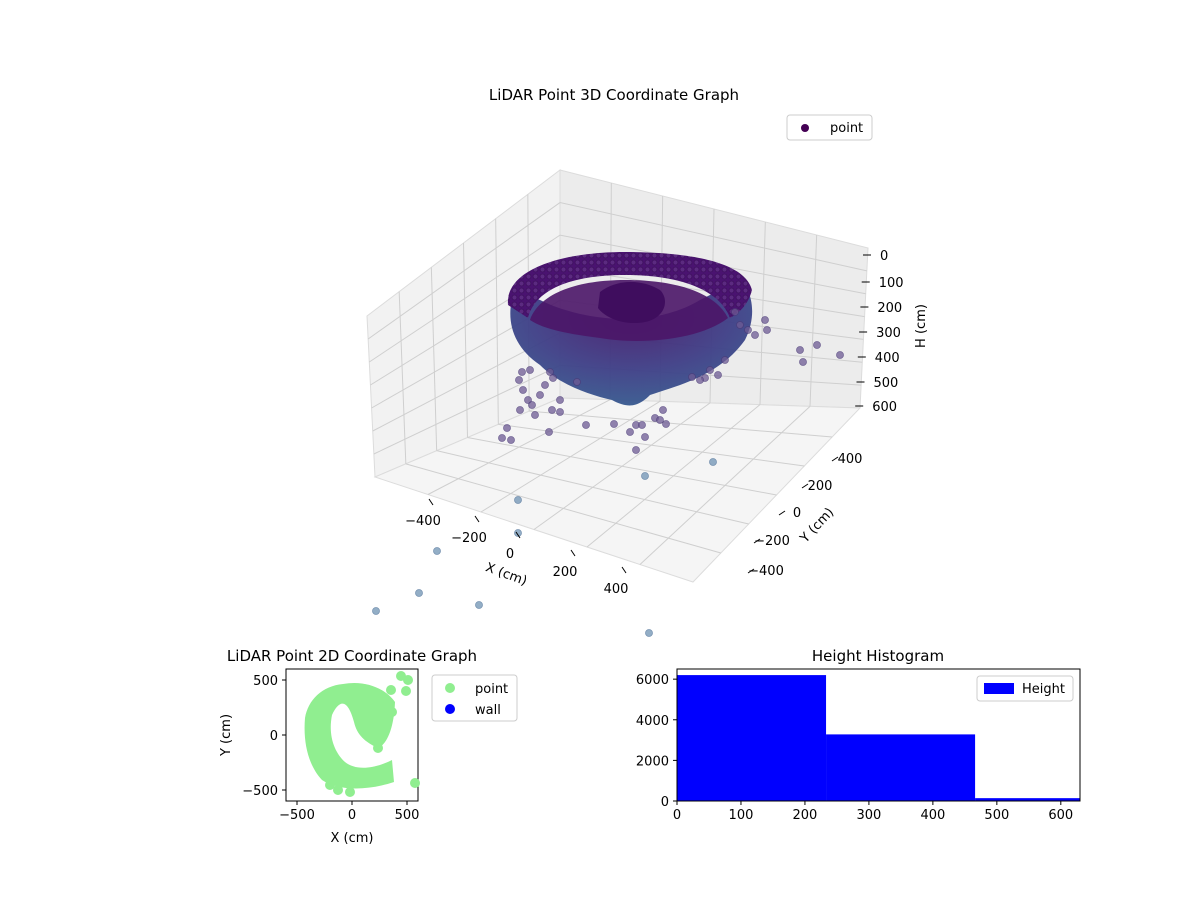 This screenshot has width=1200, height=900. Describe the element at coordinates (665, 802) in the screenshot. I see `y-tick-label-hist: 0` at that location.